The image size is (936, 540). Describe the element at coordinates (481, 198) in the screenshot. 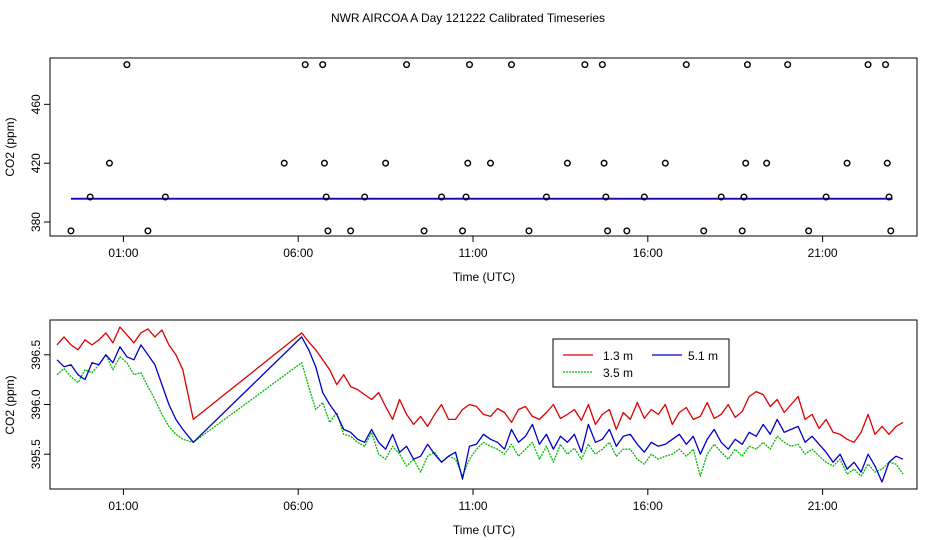

I see `top-series-lines` at that location.